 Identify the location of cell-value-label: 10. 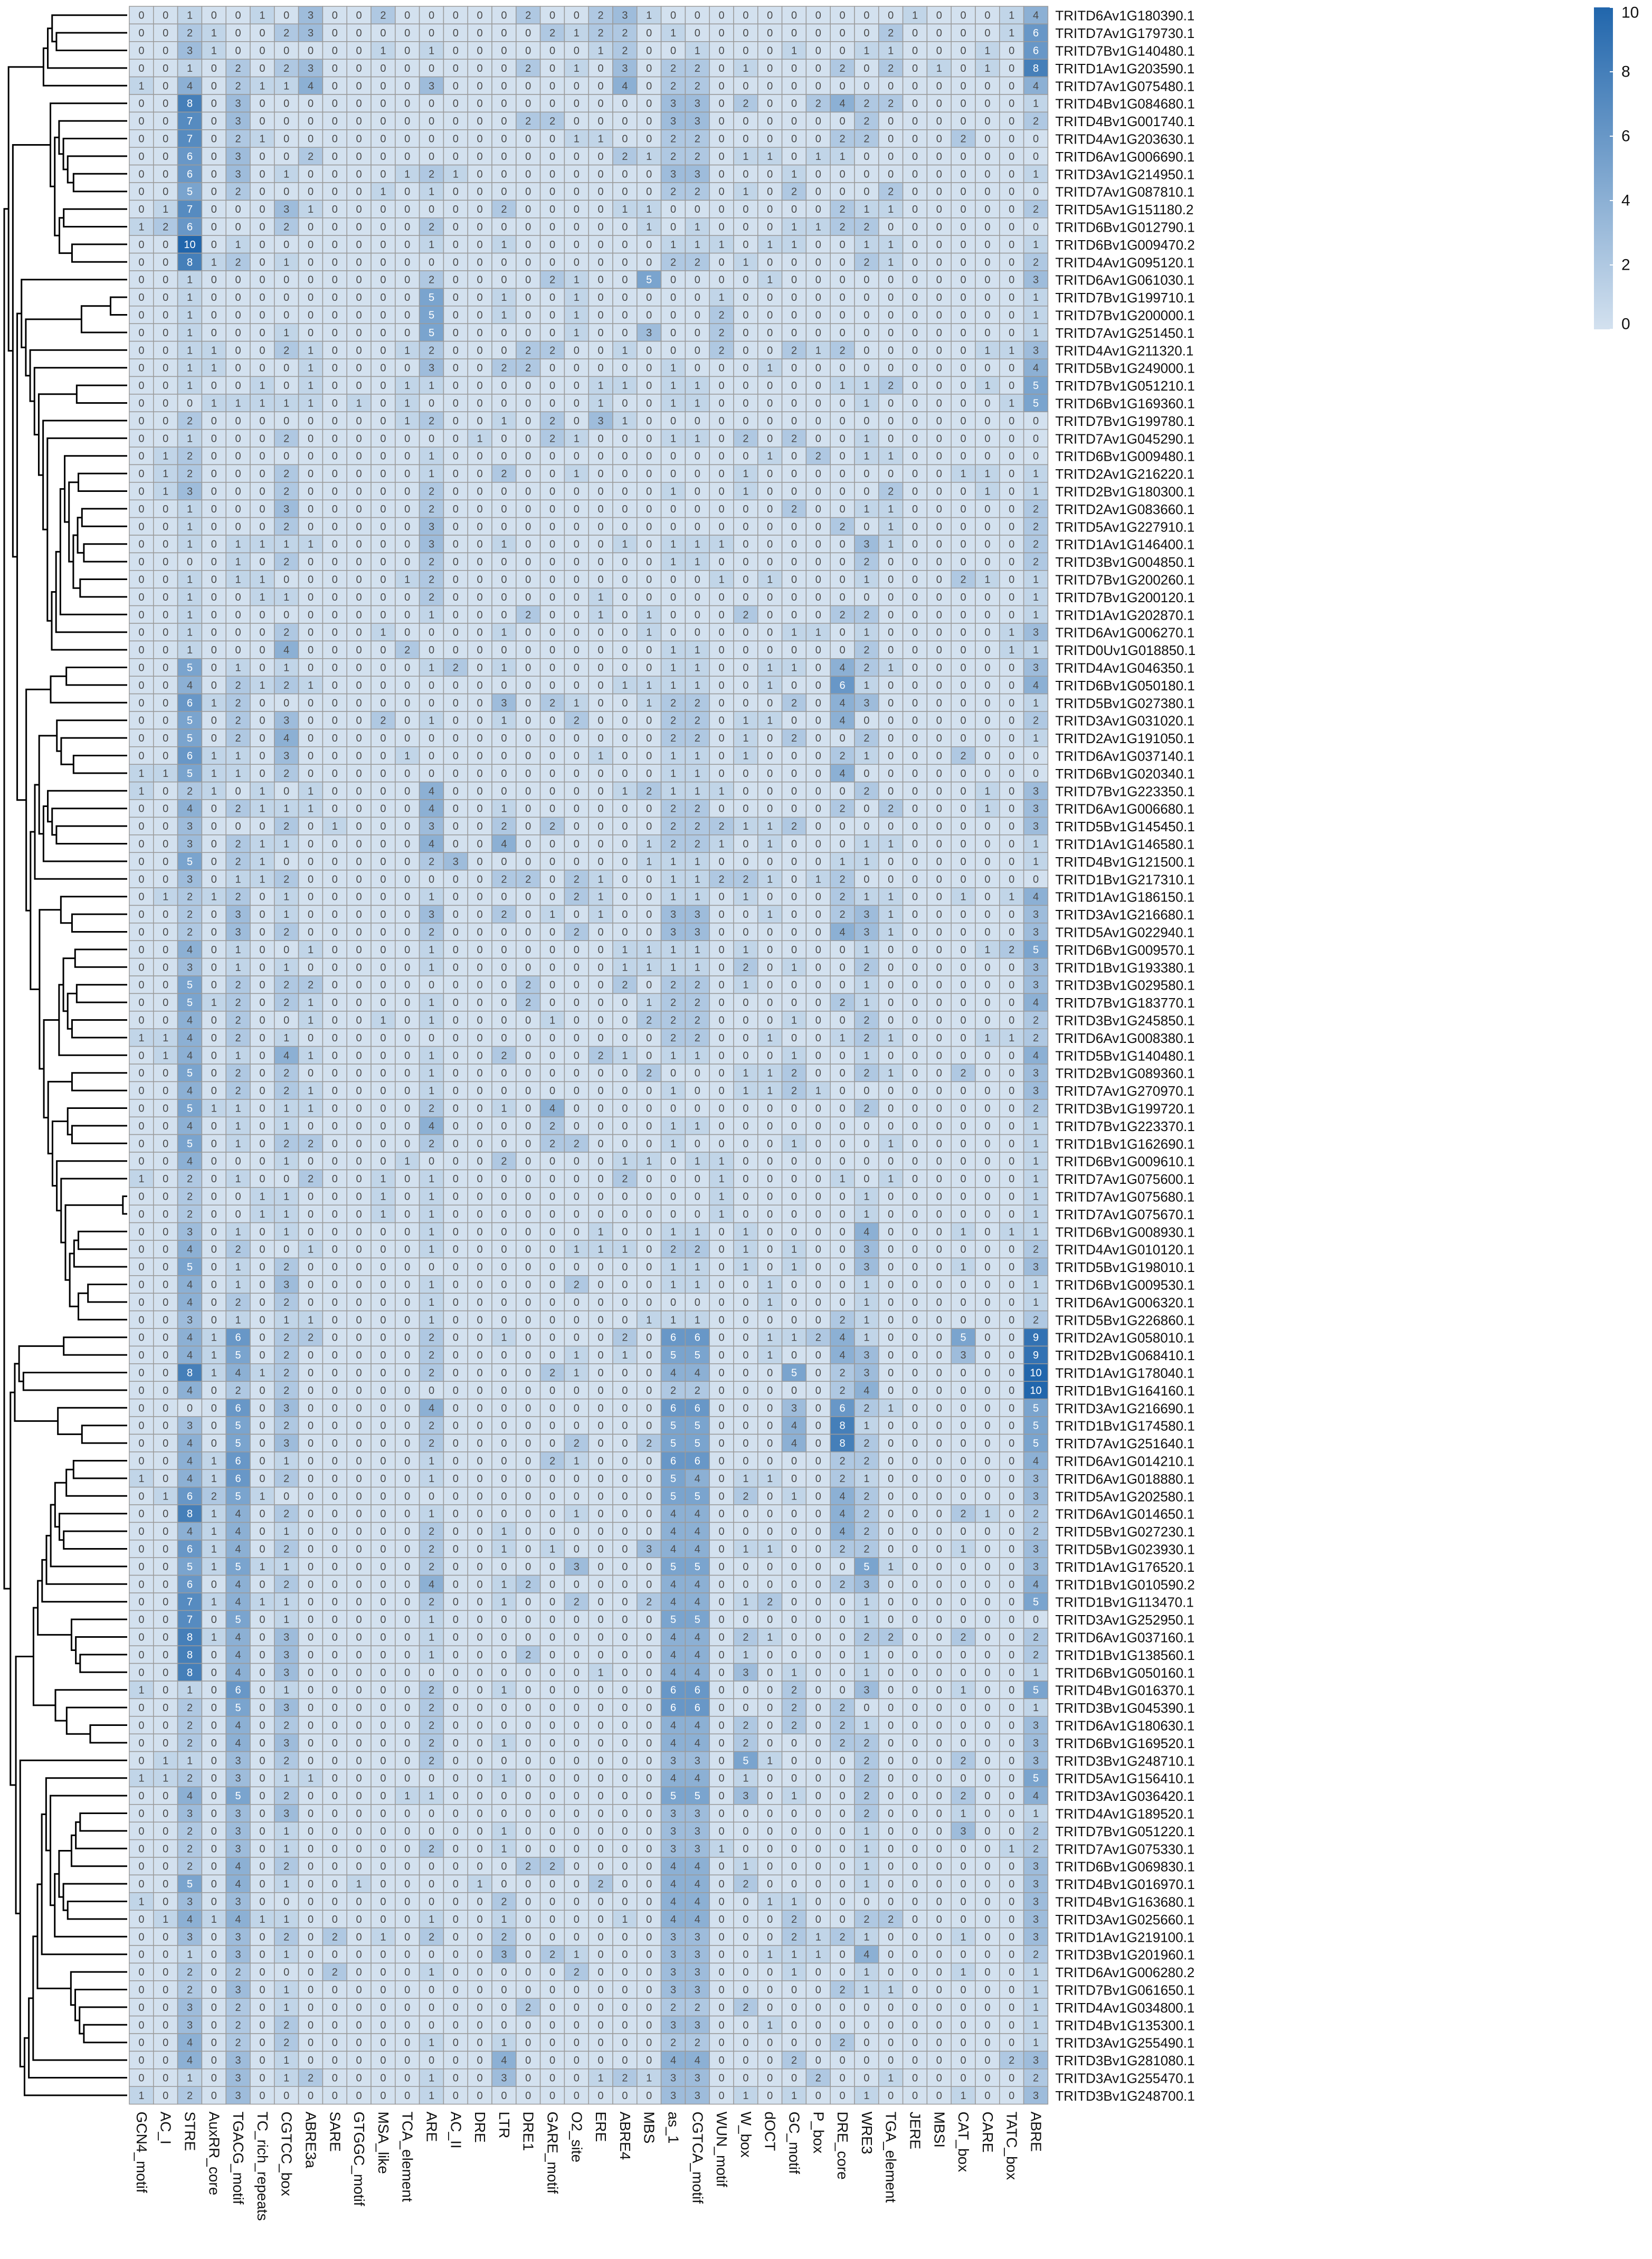
(189, 245).